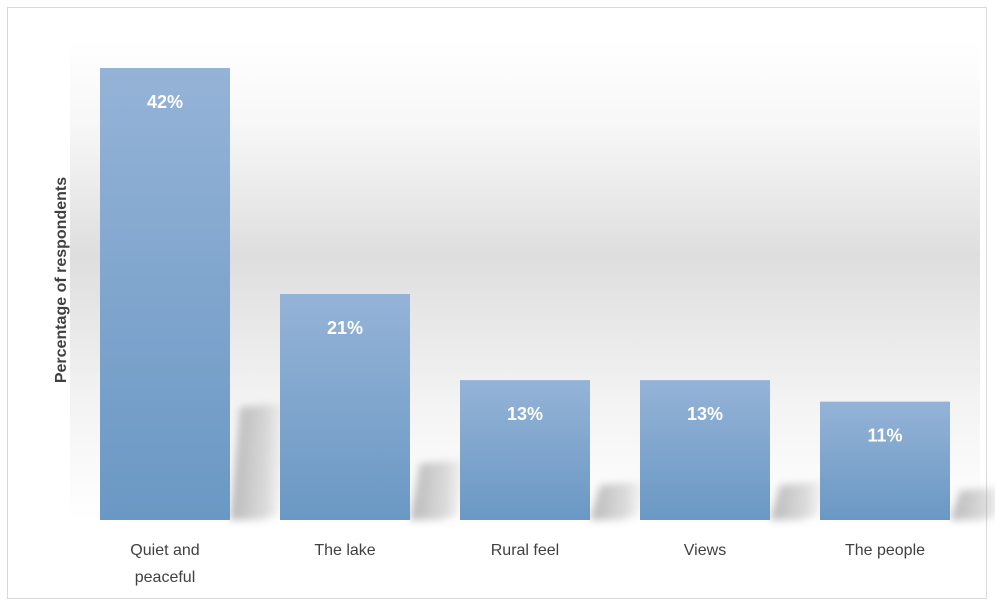 The image size is (995, 606). I want to click on category-label: Rural feel, so click(525, 550).